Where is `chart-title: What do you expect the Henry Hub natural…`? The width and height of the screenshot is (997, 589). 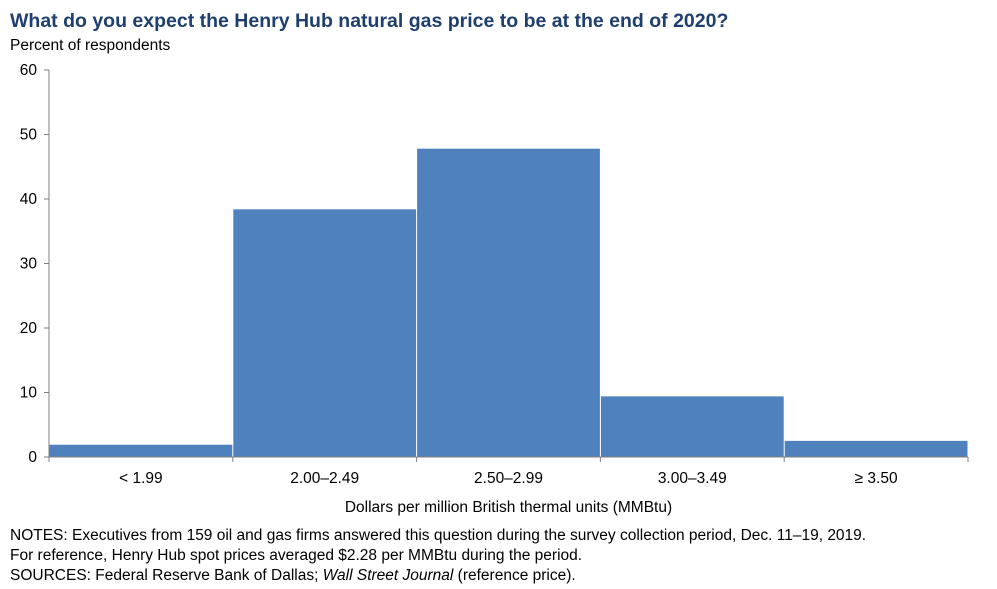 chart-title: What do you expect the Henry Hub natural… is located at coordinates (369, 21).